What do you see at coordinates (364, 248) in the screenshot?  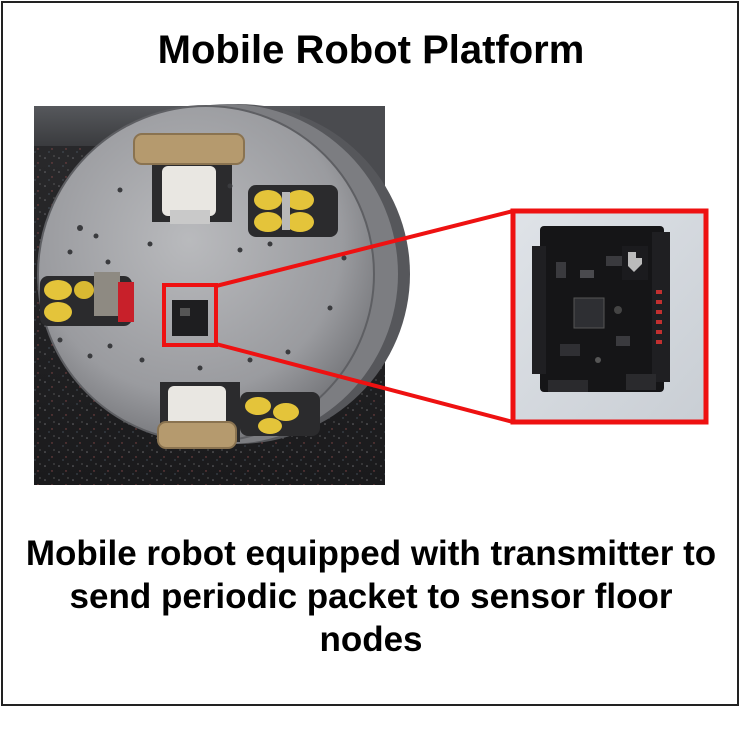 I see `zoom-line-top` at bounding box center [364, 248].